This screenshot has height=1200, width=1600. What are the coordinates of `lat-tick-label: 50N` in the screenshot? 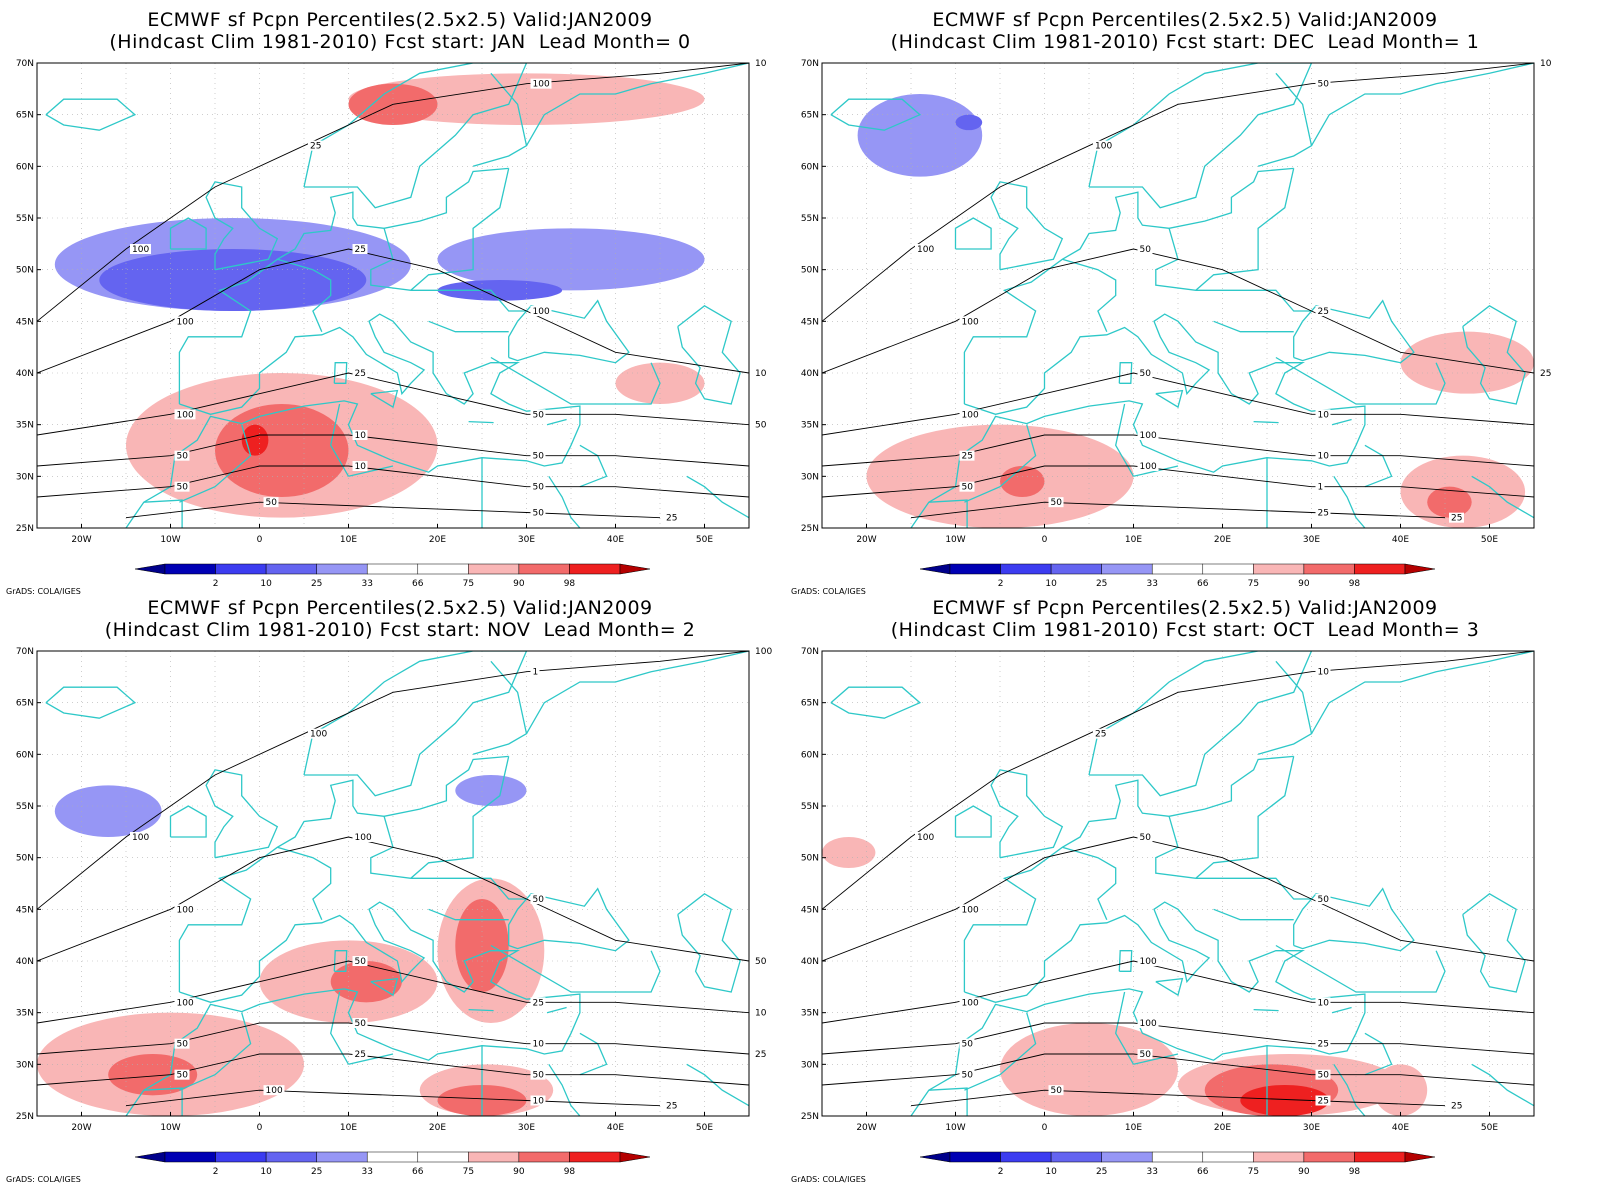 It's located at (25, 859).